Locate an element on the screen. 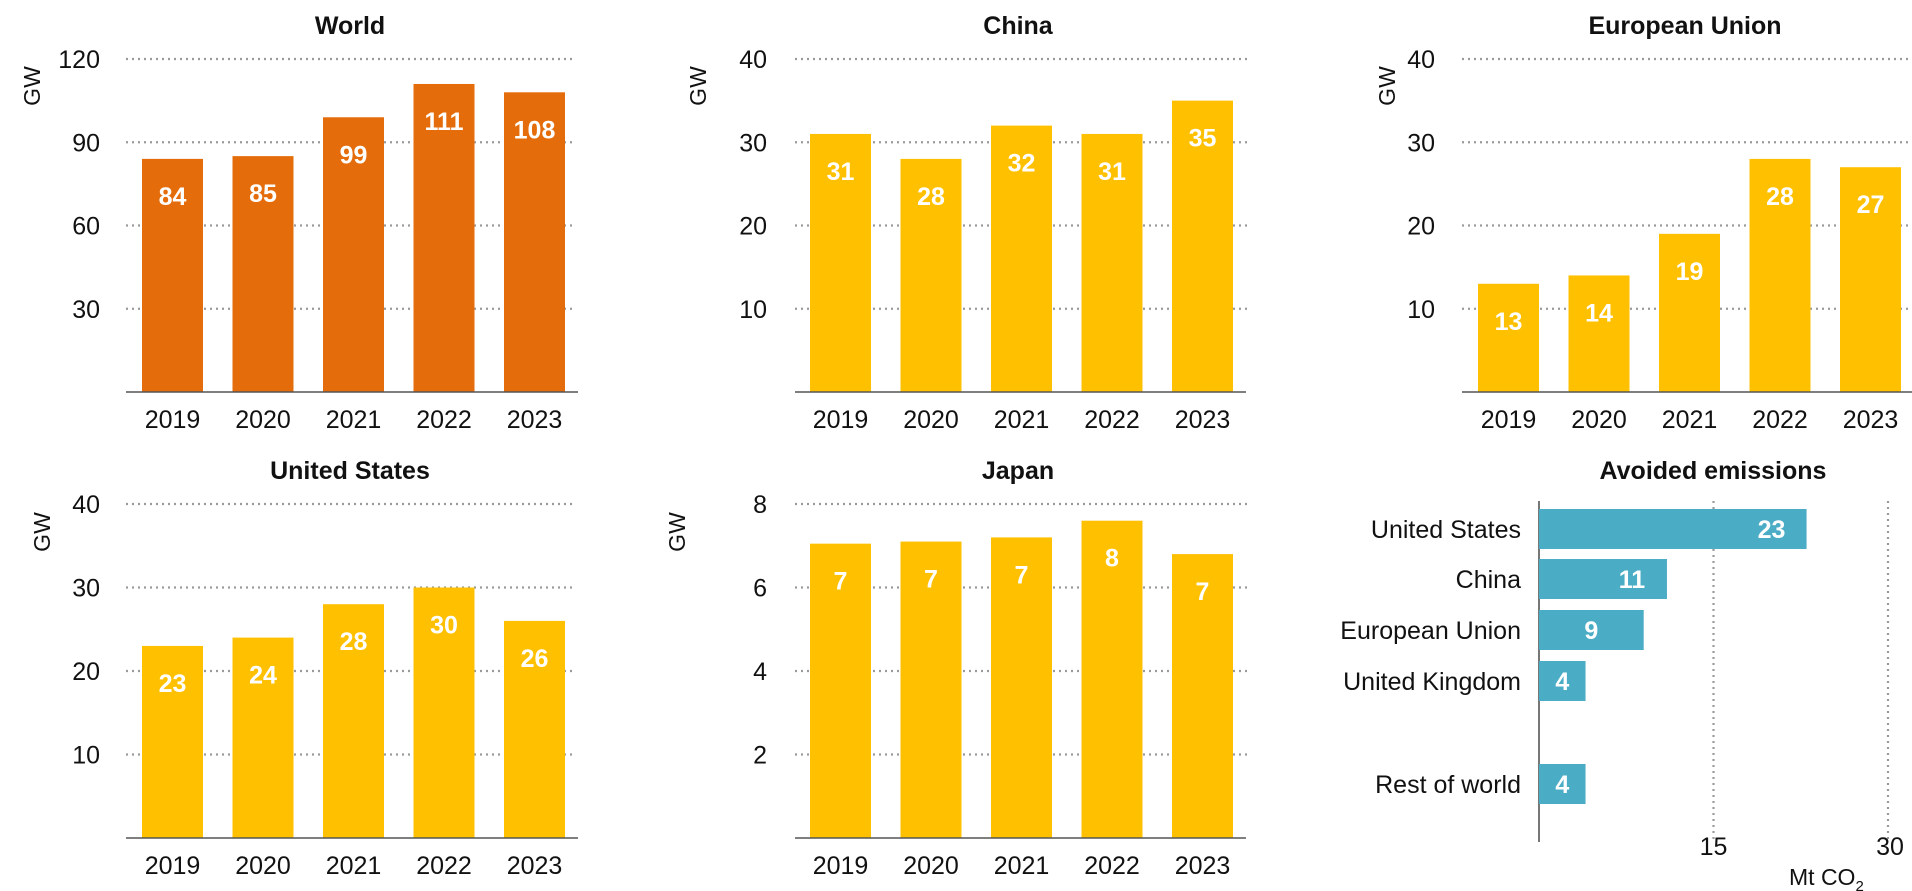  chart-title: World is located at coordinates (350, 26).